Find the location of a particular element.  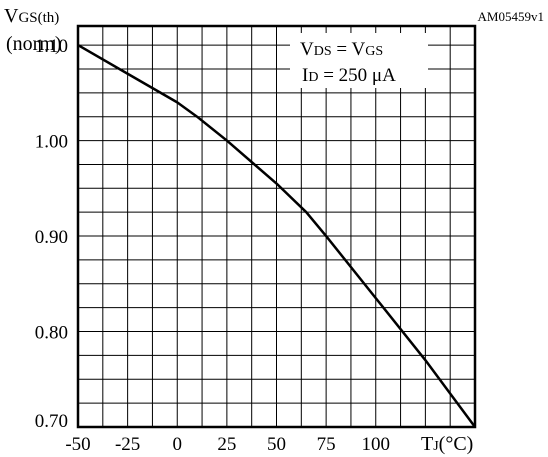

annotation-vds-eq: = is located at coordinates (342, 49).